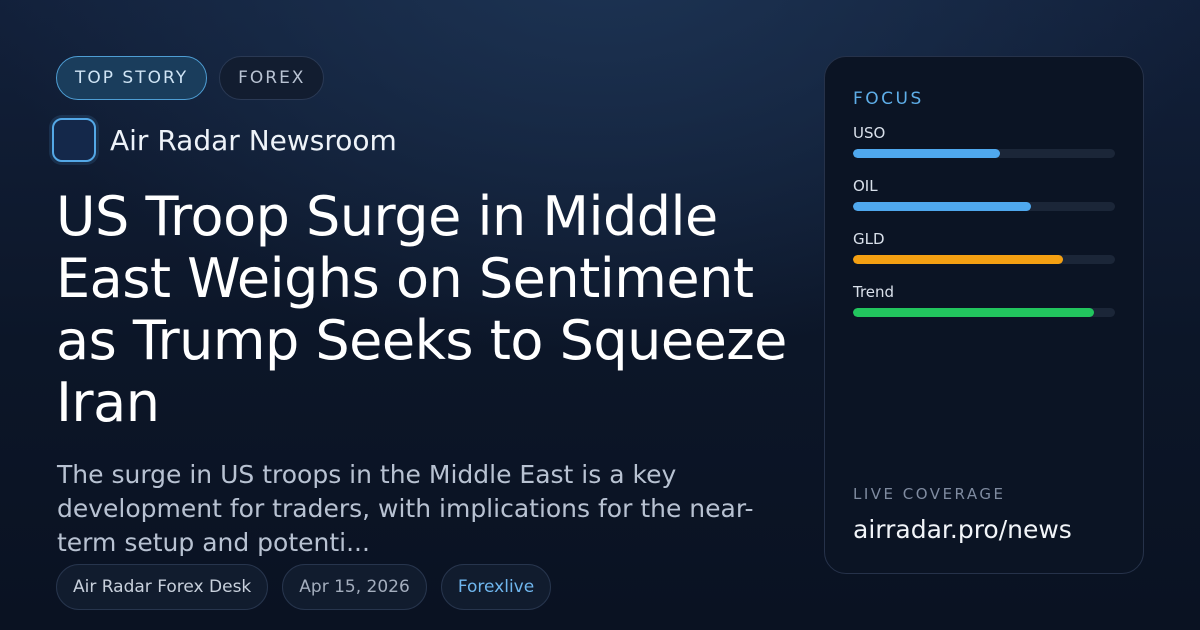 This screenshot has width=1200, height=630. I want to click on category-tag: FOREX, so click(272, 78).